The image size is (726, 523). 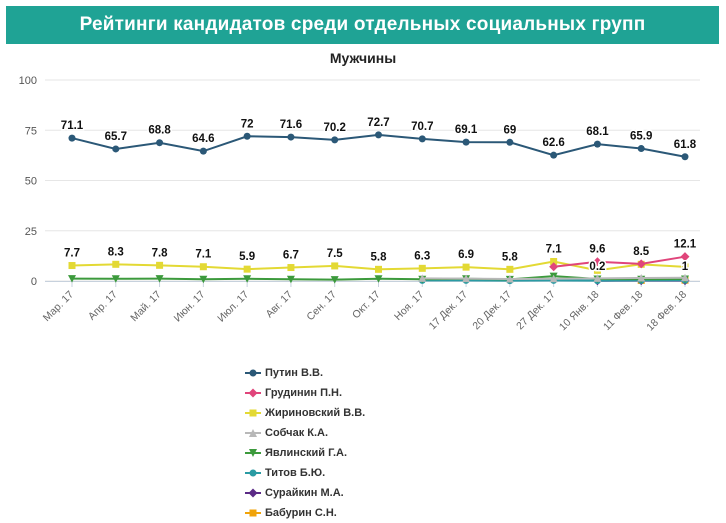 What do you see at coordinates (641, 137) in the screenshot?
I see `data-label: 65.9` at bounding box center [641, 137].